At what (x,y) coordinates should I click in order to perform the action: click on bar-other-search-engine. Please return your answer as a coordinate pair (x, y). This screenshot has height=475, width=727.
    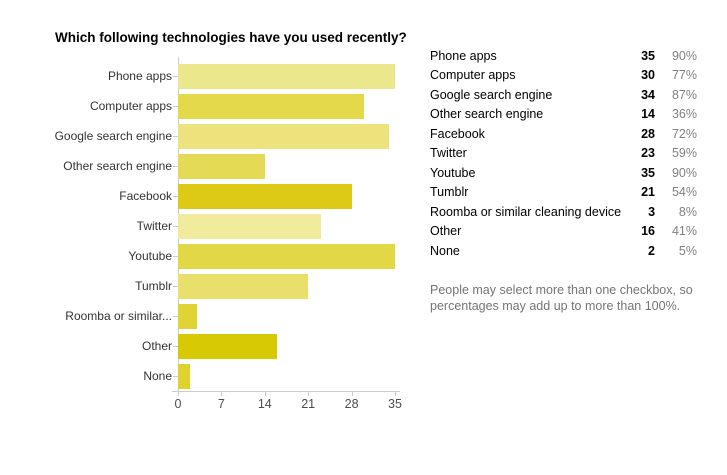
    Looking at the image, I should click on (221, 166).